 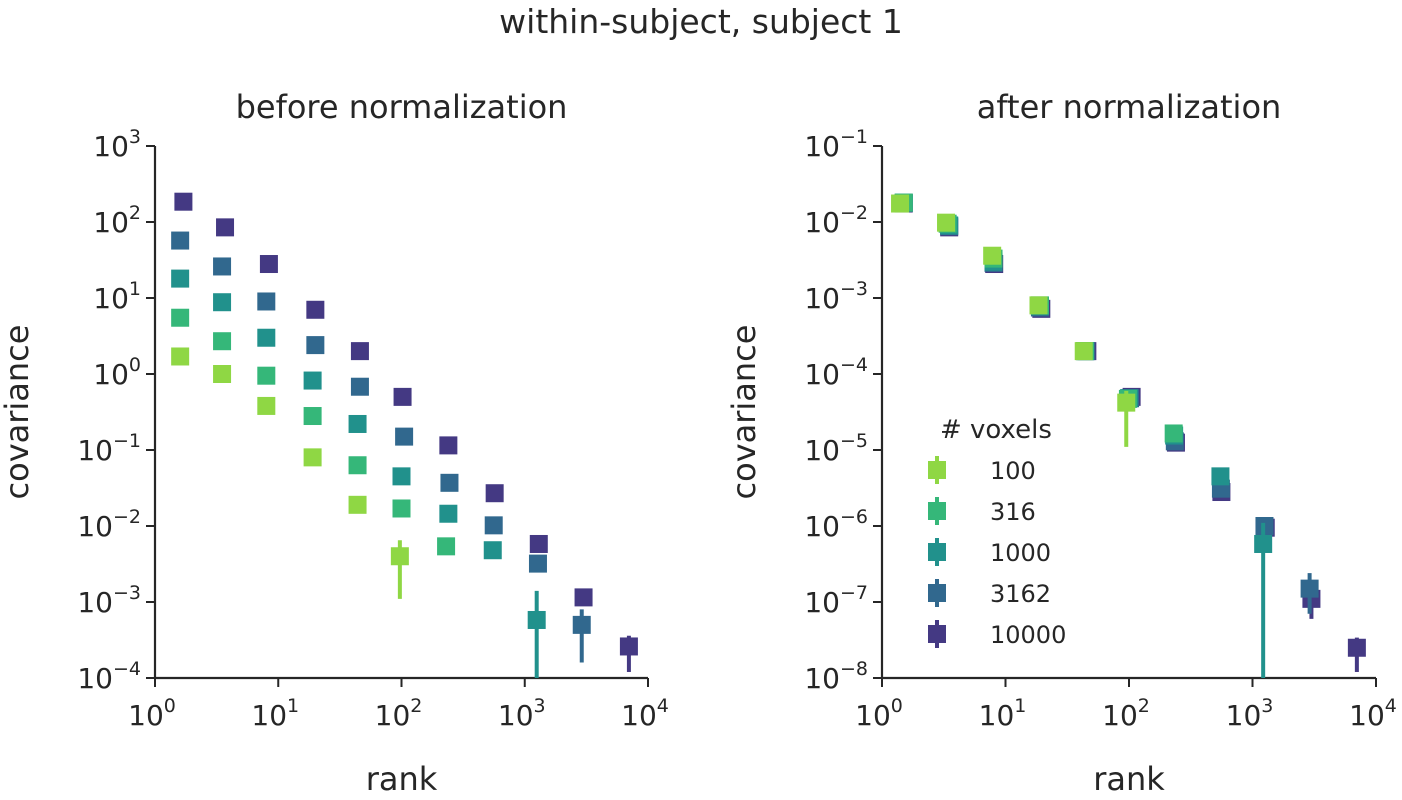 What do you see at coordinates (836, 524) in the screenshot?
I see `y-tick-label: 10⁻⁶` at bounding box center [836, 524].